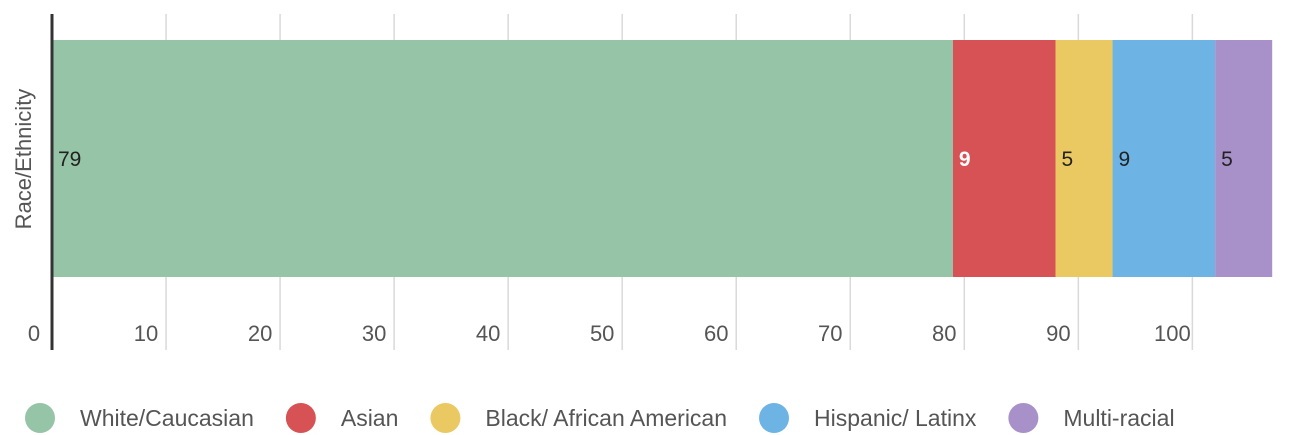 Image resolution: width=1295 pixels, height=435 pixels. What do you see at coordinates (69, 159) in the screenshot?
I see `data-label: 79` at bounding box center [69, 159].